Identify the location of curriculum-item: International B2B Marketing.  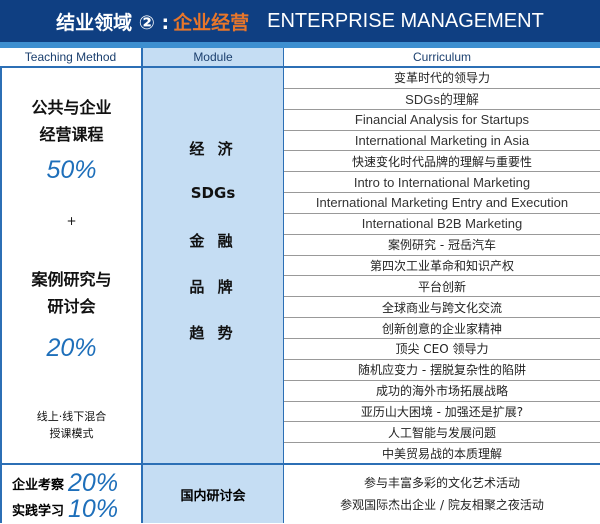
(442, 224).